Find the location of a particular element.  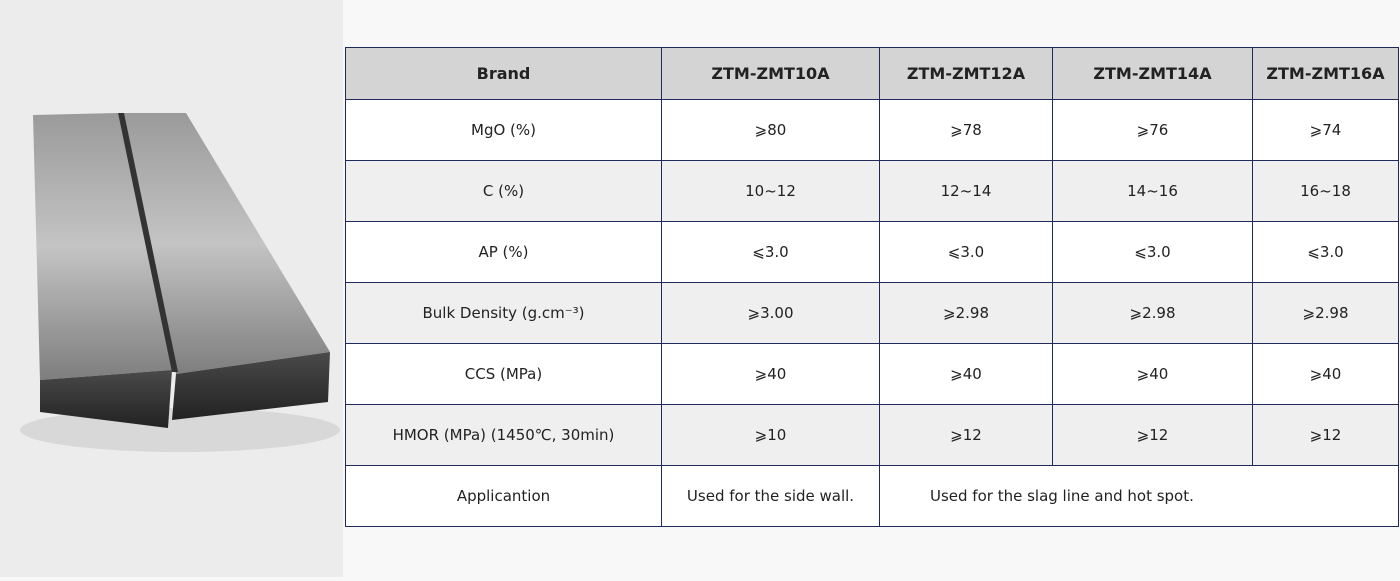

header-cell: Brand is located at coordinates (503, 73).